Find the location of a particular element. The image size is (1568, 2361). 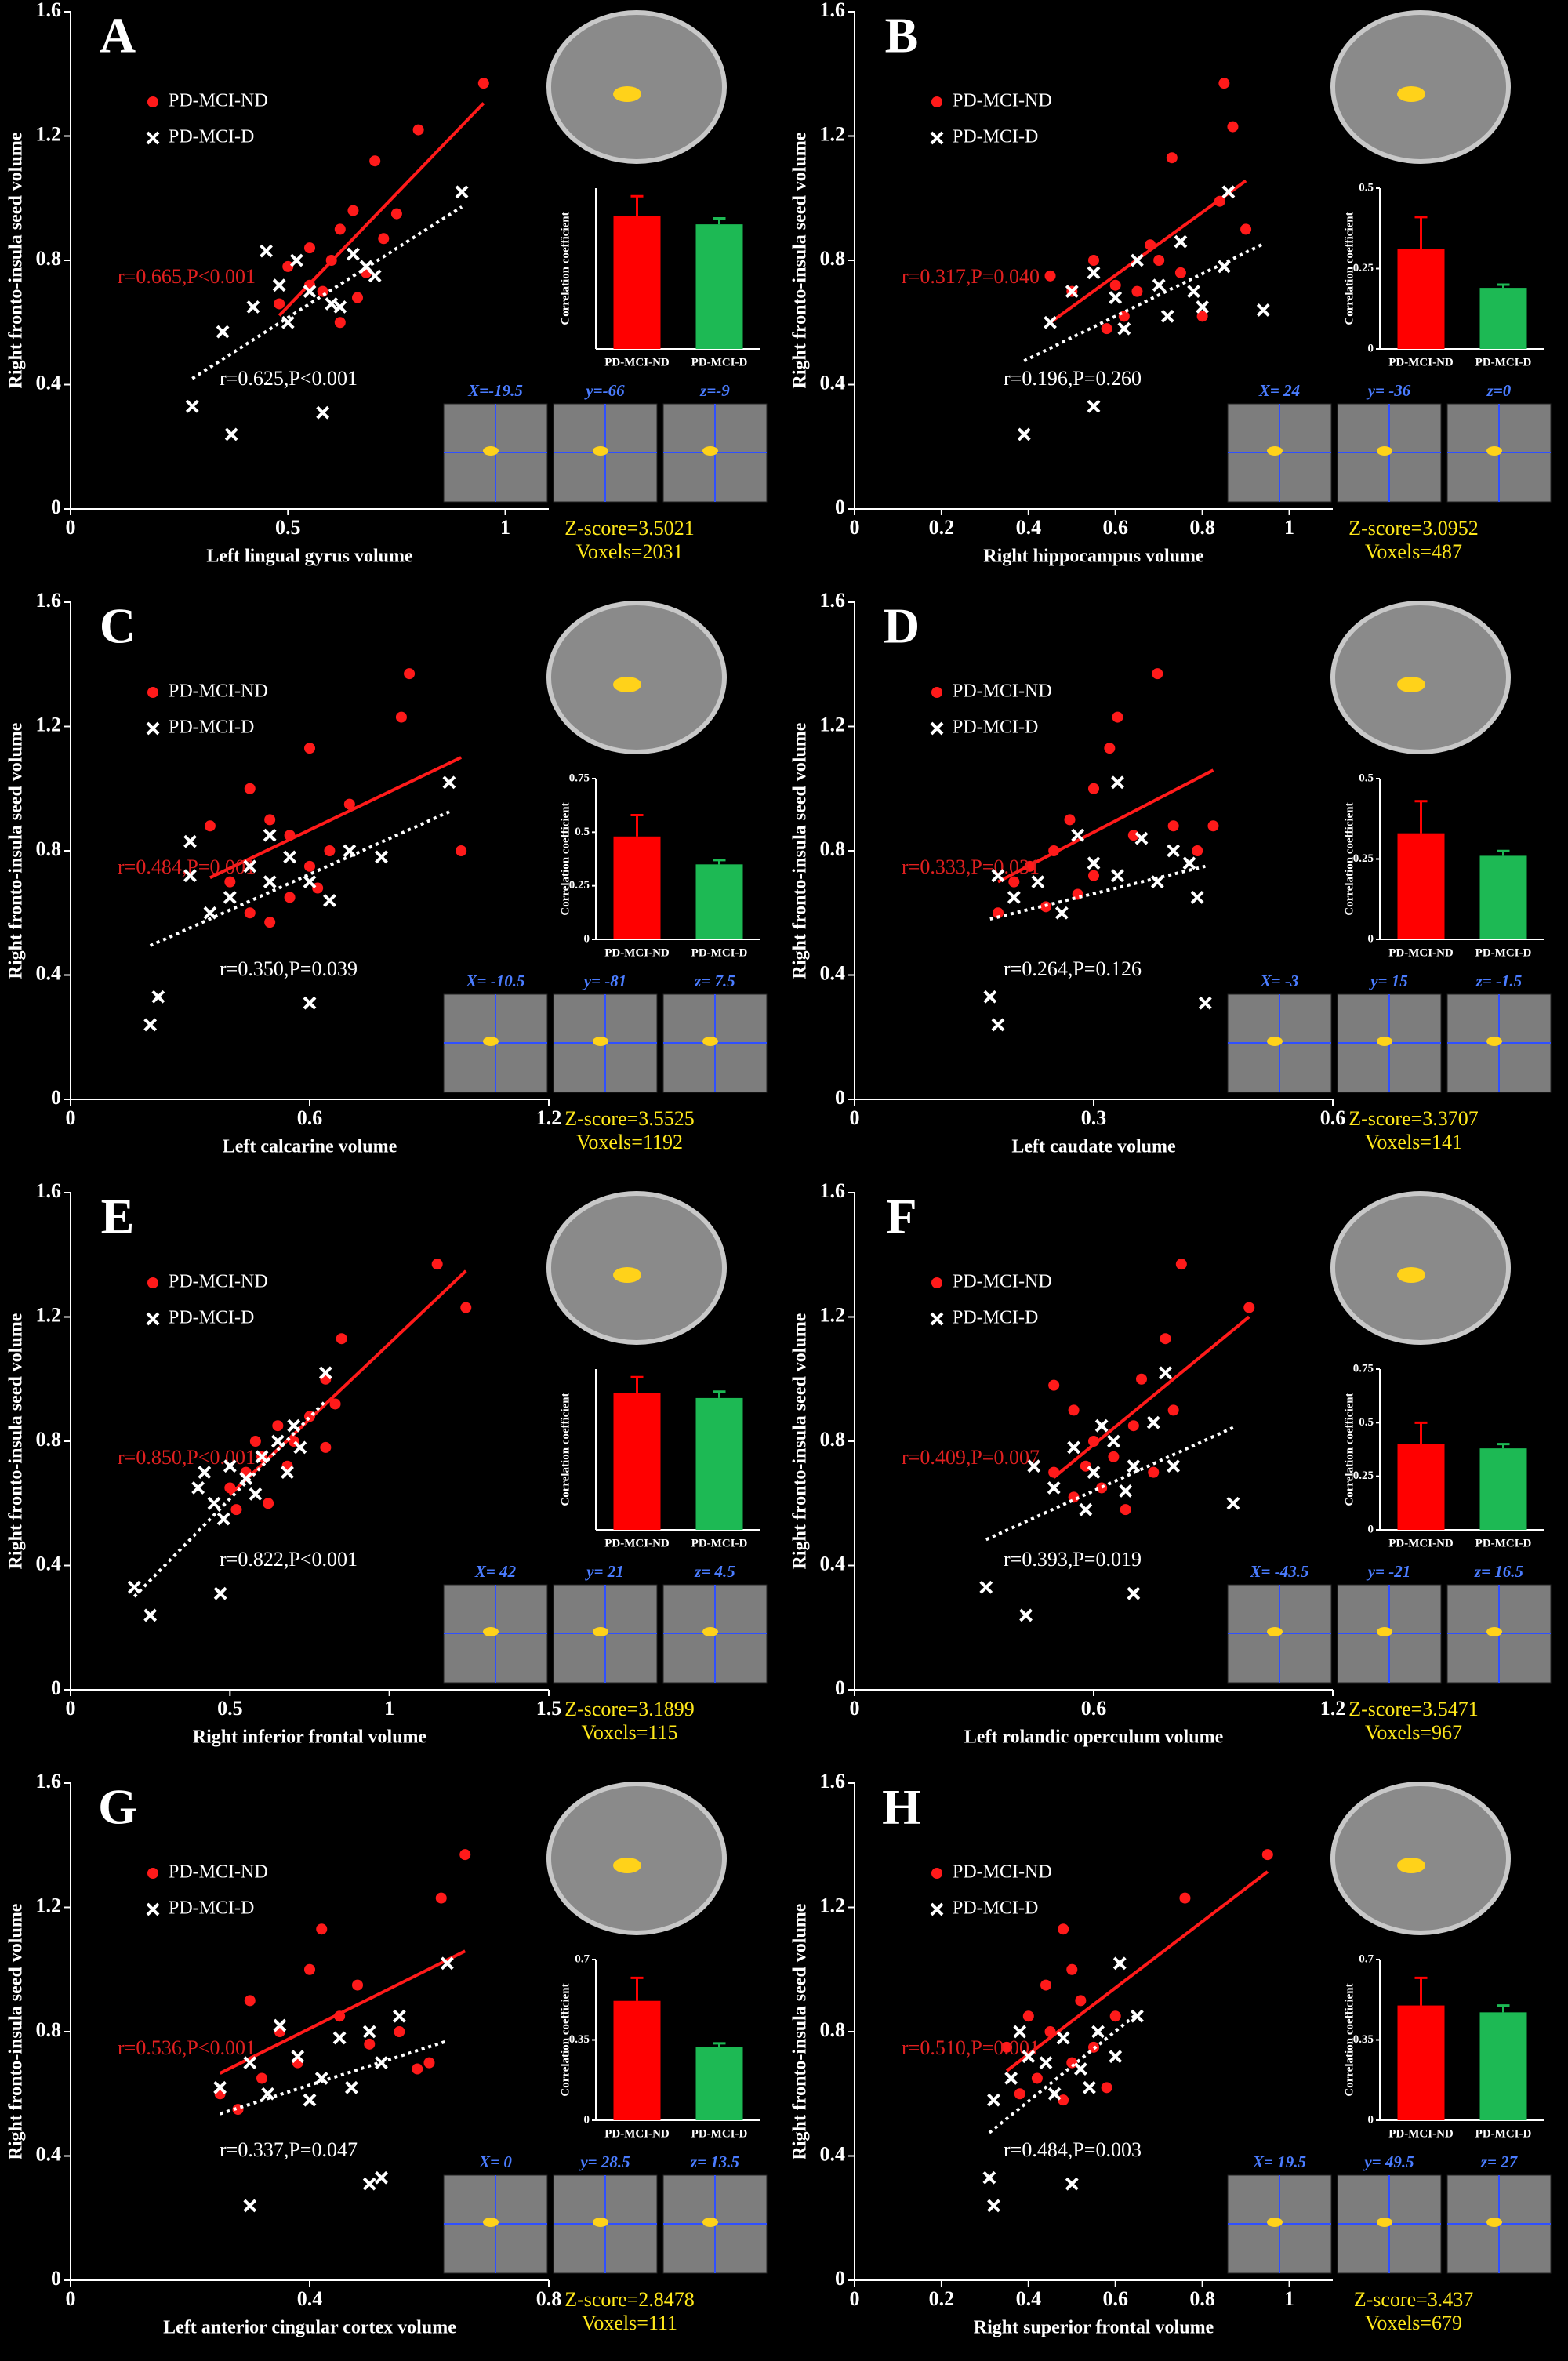

annotation: r=0.196,P=0.260 is located at coordinates (1073, 378).